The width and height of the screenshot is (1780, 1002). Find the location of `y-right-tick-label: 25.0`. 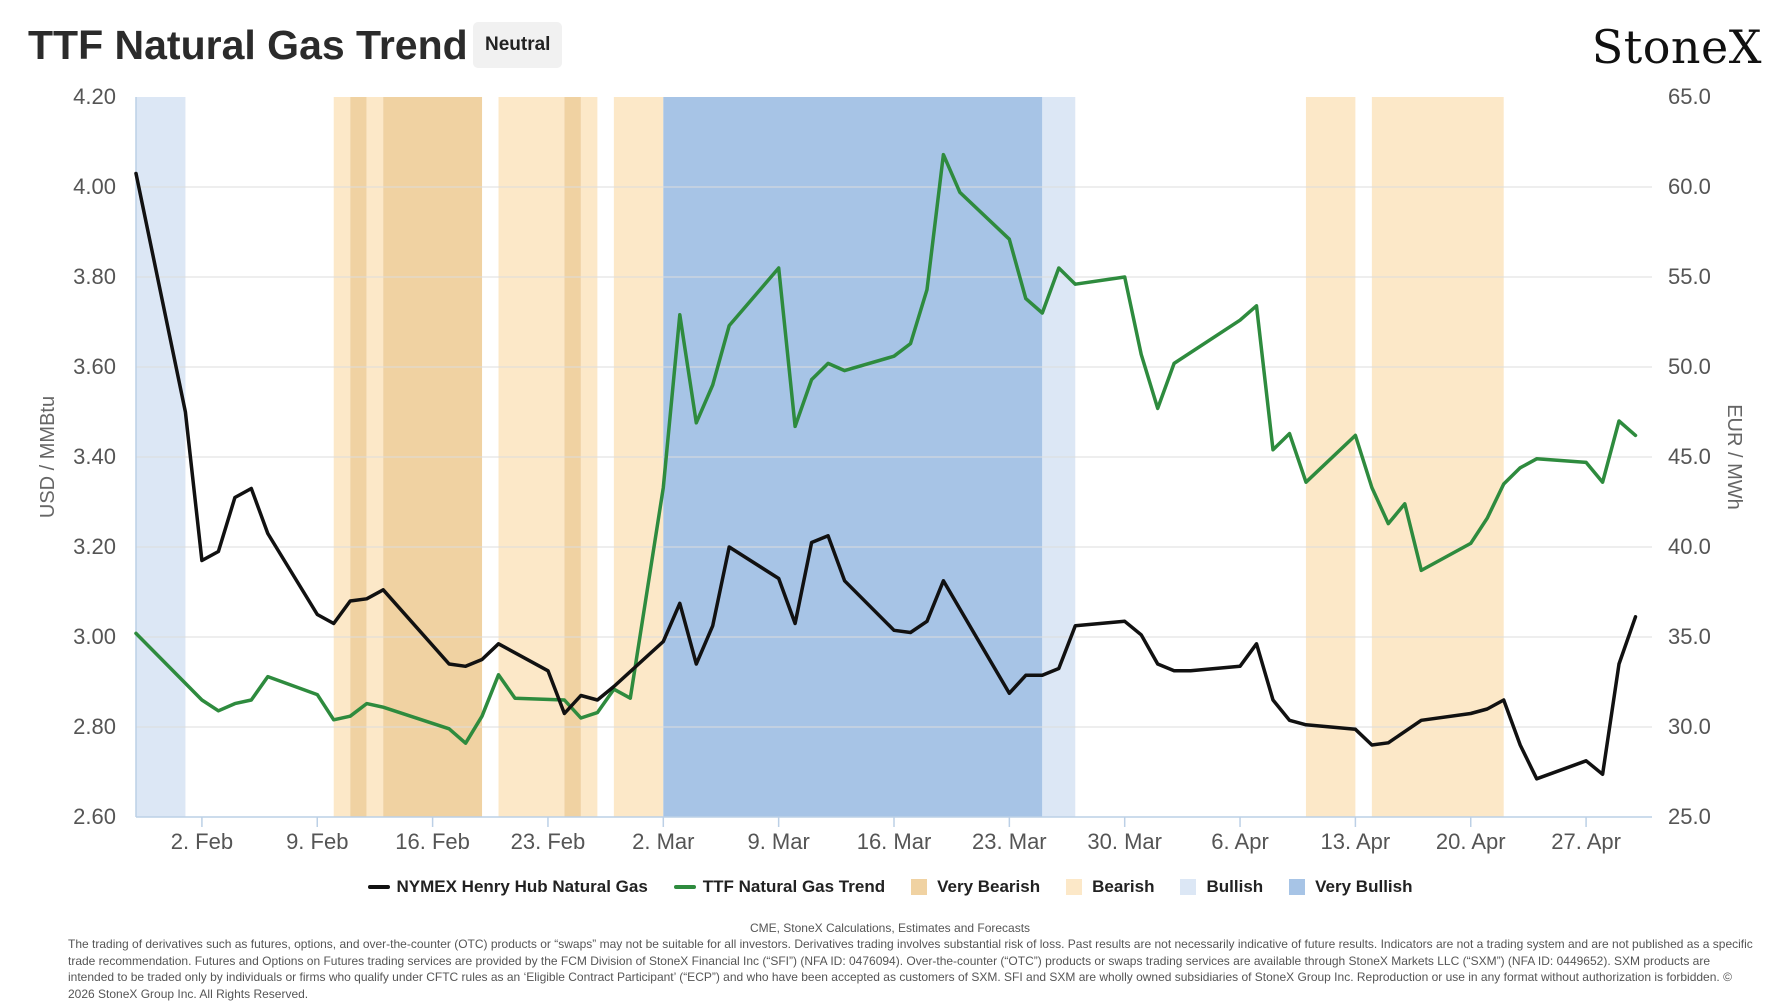

y-right-tick-label: 25.0 is located at coordinates (1689, 816).